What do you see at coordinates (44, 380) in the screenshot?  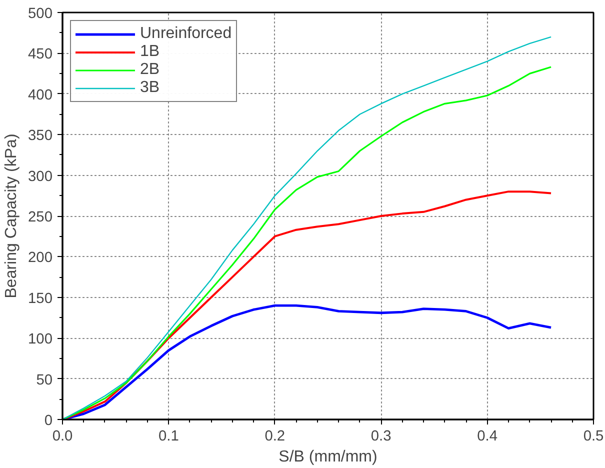 I see `y-tick-label: 50` at bounding box center [44, 380].